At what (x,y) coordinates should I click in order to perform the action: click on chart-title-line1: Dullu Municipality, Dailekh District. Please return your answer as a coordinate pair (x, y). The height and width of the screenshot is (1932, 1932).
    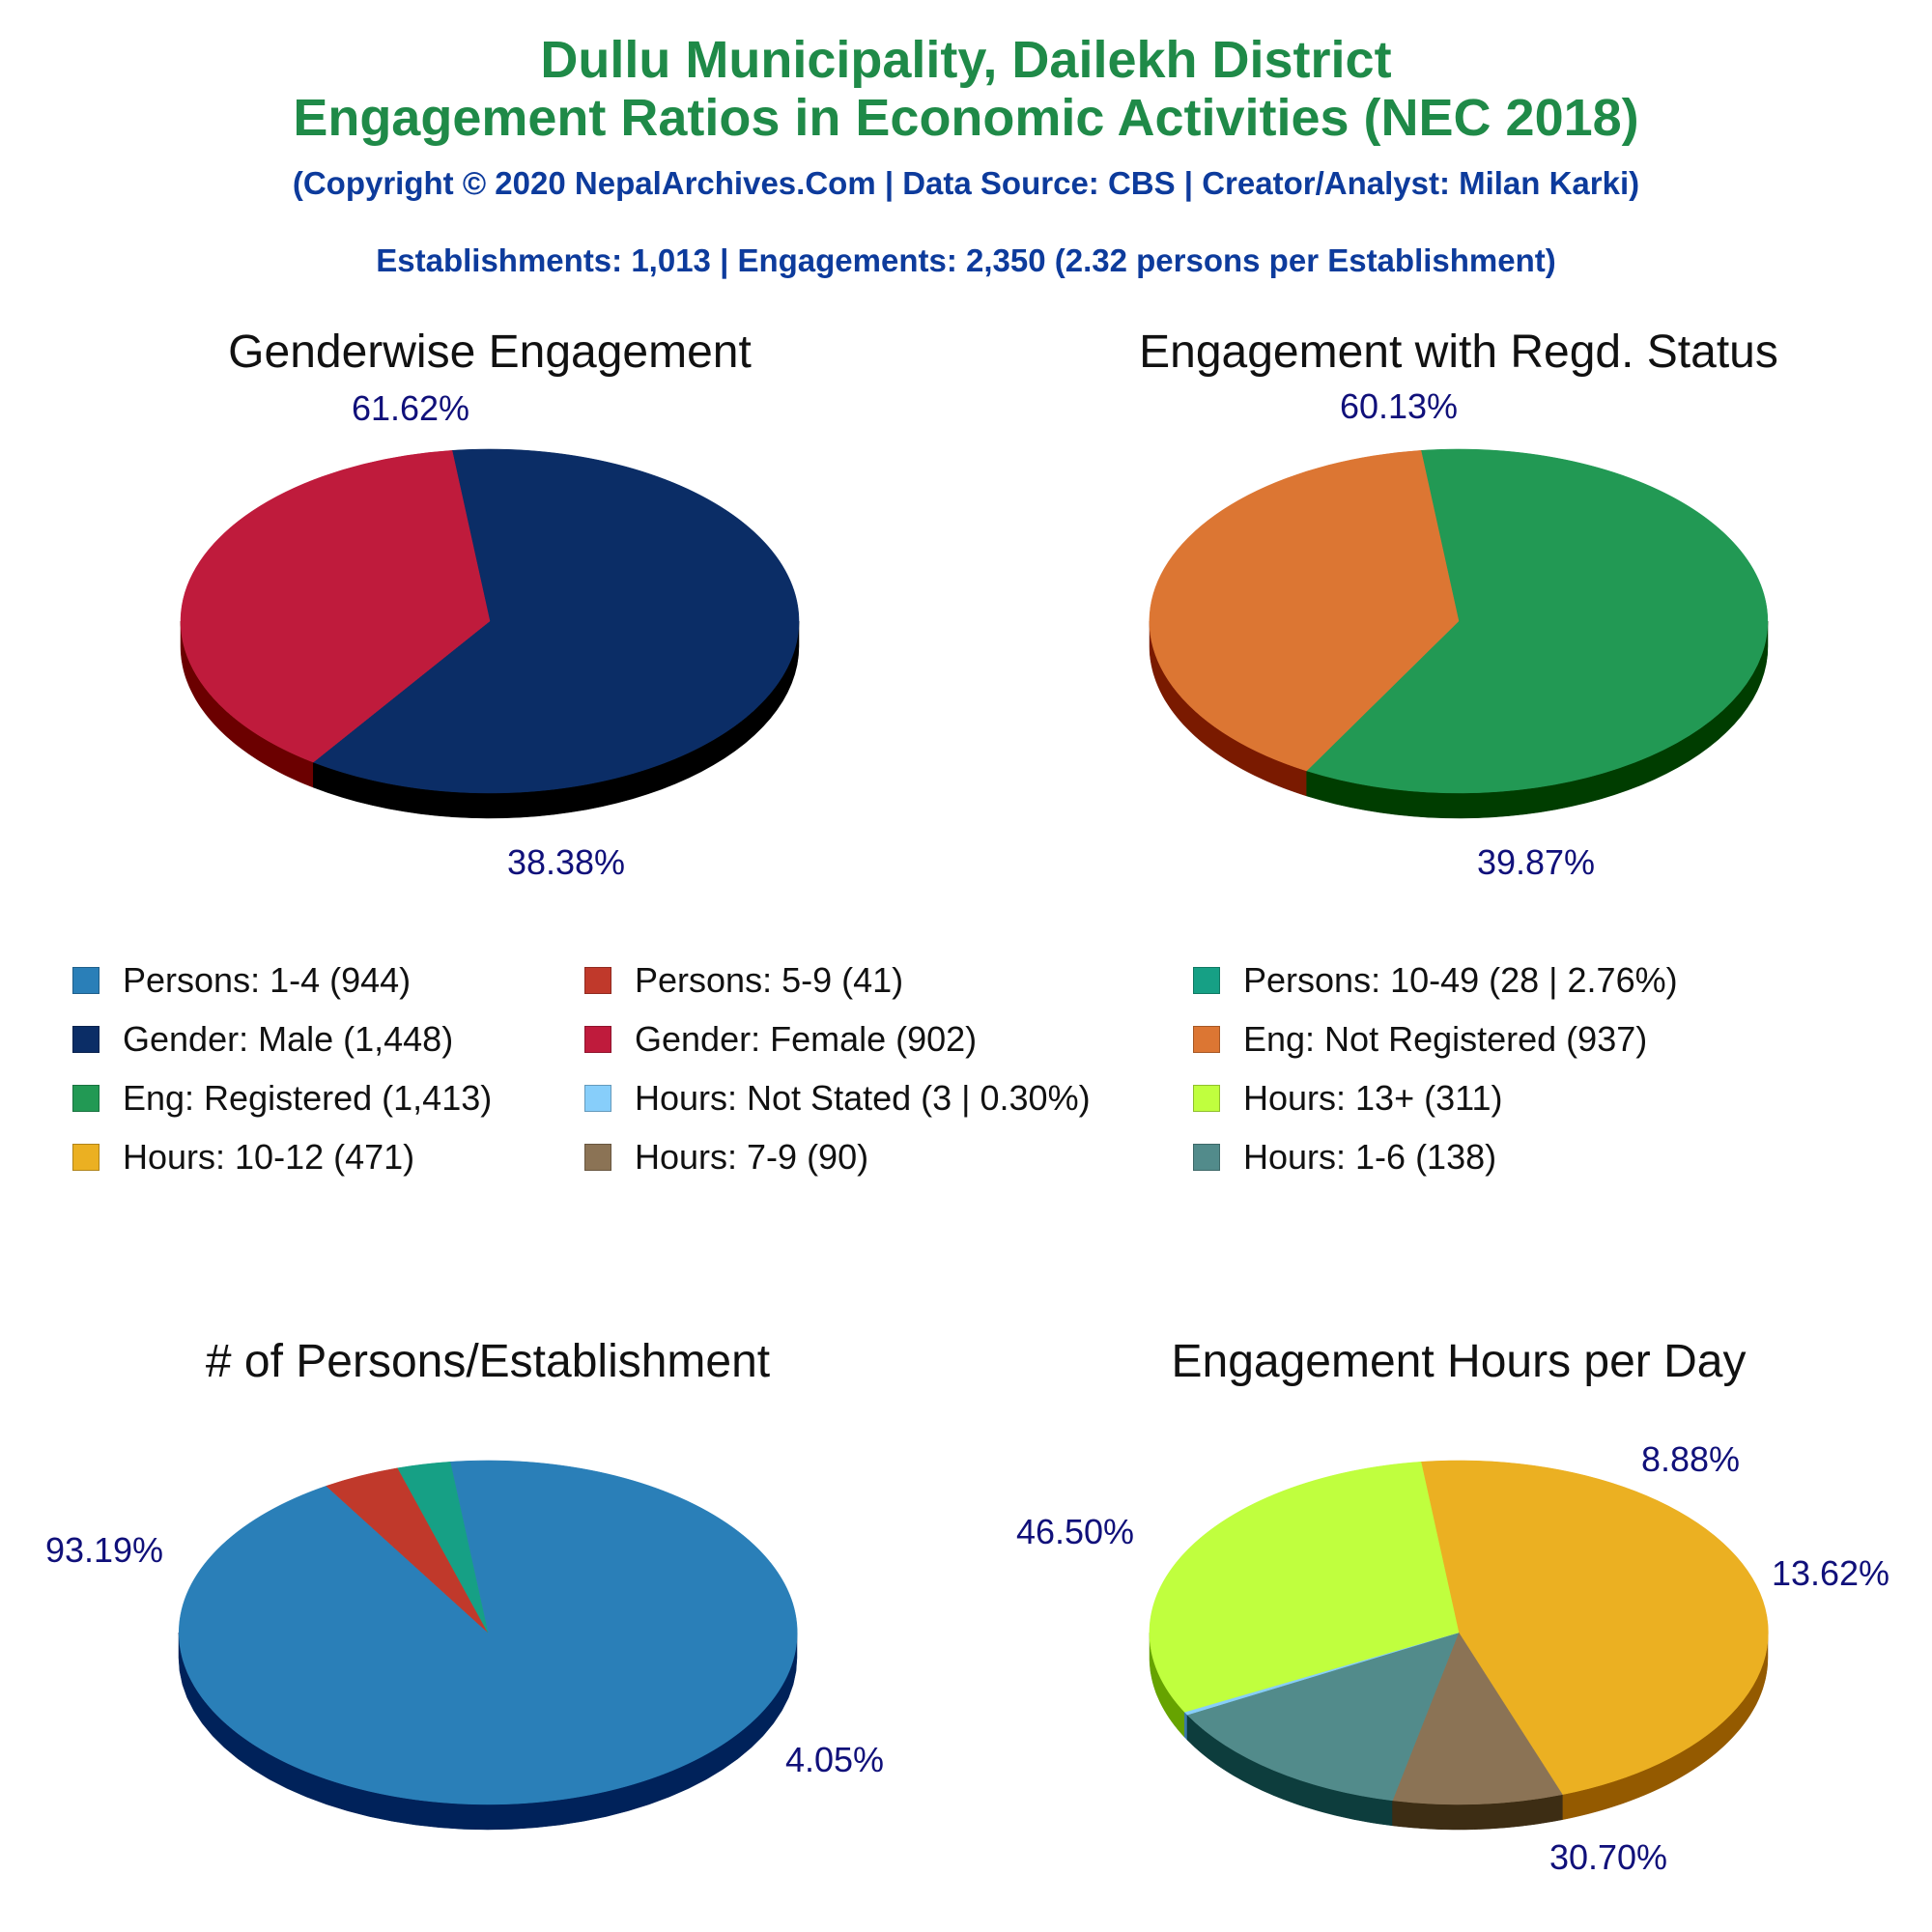
    Looking at the image, I should click on (966, 60).